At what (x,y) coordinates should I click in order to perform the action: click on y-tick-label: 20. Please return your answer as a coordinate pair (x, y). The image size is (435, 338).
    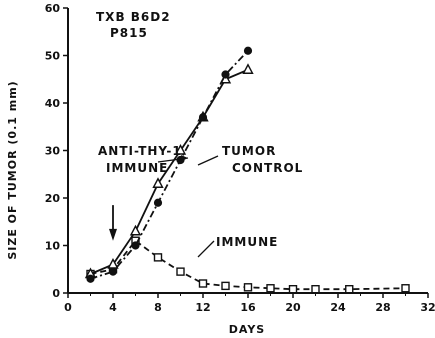
    Looking at the image, I should click on (53, 198).